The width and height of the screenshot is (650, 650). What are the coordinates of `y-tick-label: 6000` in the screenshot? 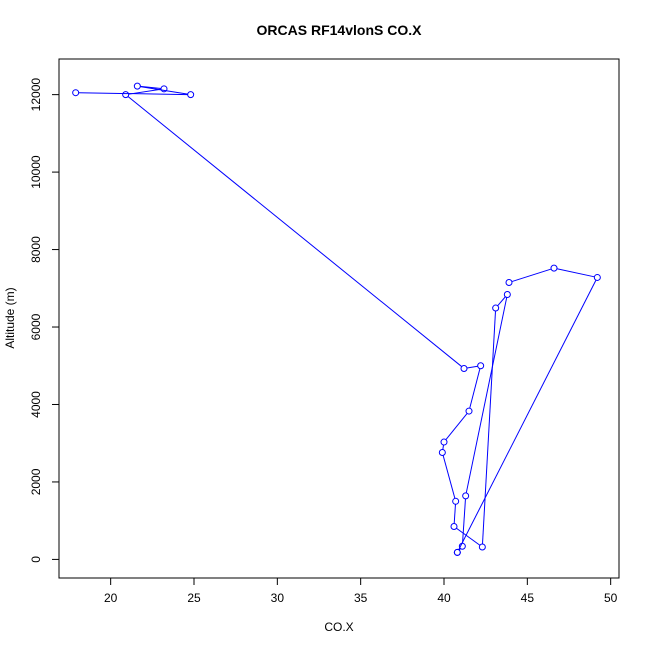 It's located at (36, 326).